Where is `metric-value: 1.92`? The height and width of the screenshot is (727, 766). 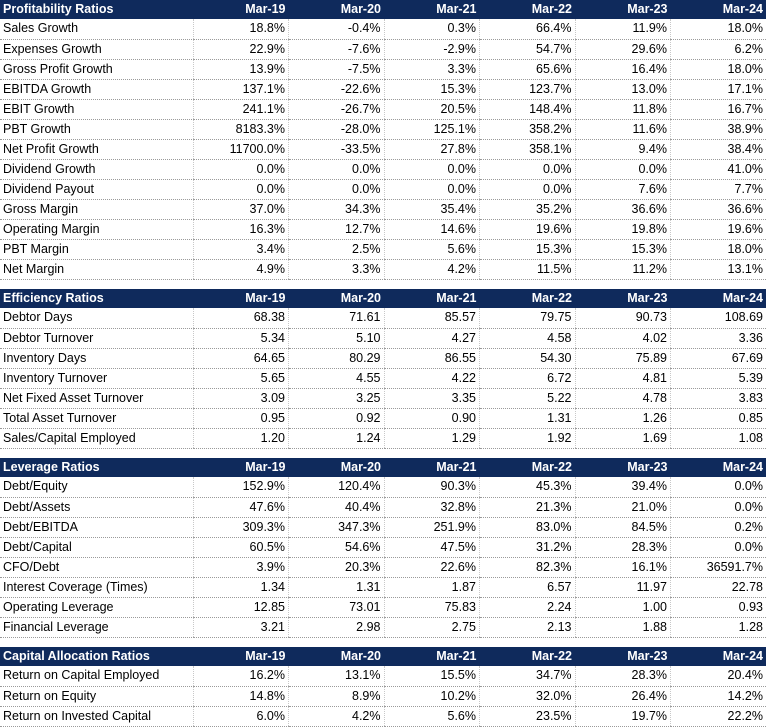 metric-value: 1.92 is located at coordinates (528, 438).